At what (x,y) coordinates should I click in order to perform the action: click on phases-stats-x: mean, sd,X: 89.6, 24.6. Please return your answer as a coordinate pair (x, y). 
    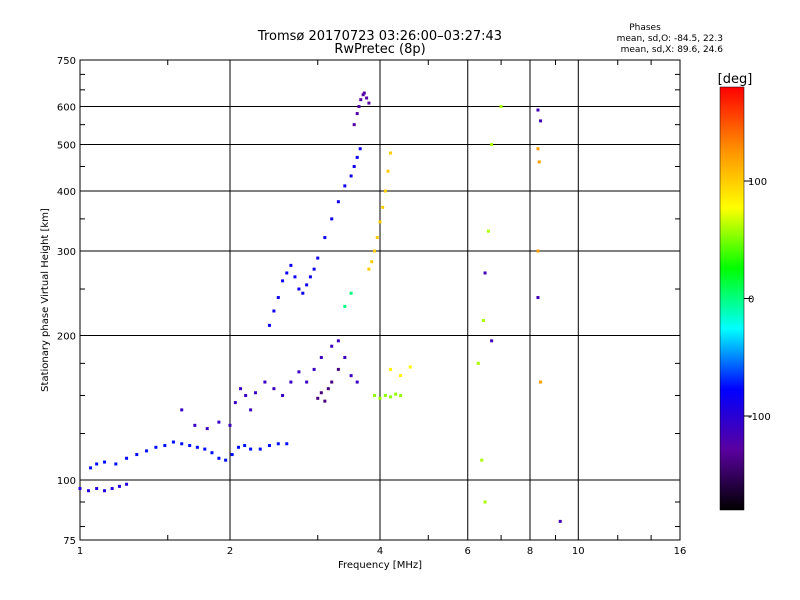
    Looking at the image, I should click on (672, 50).